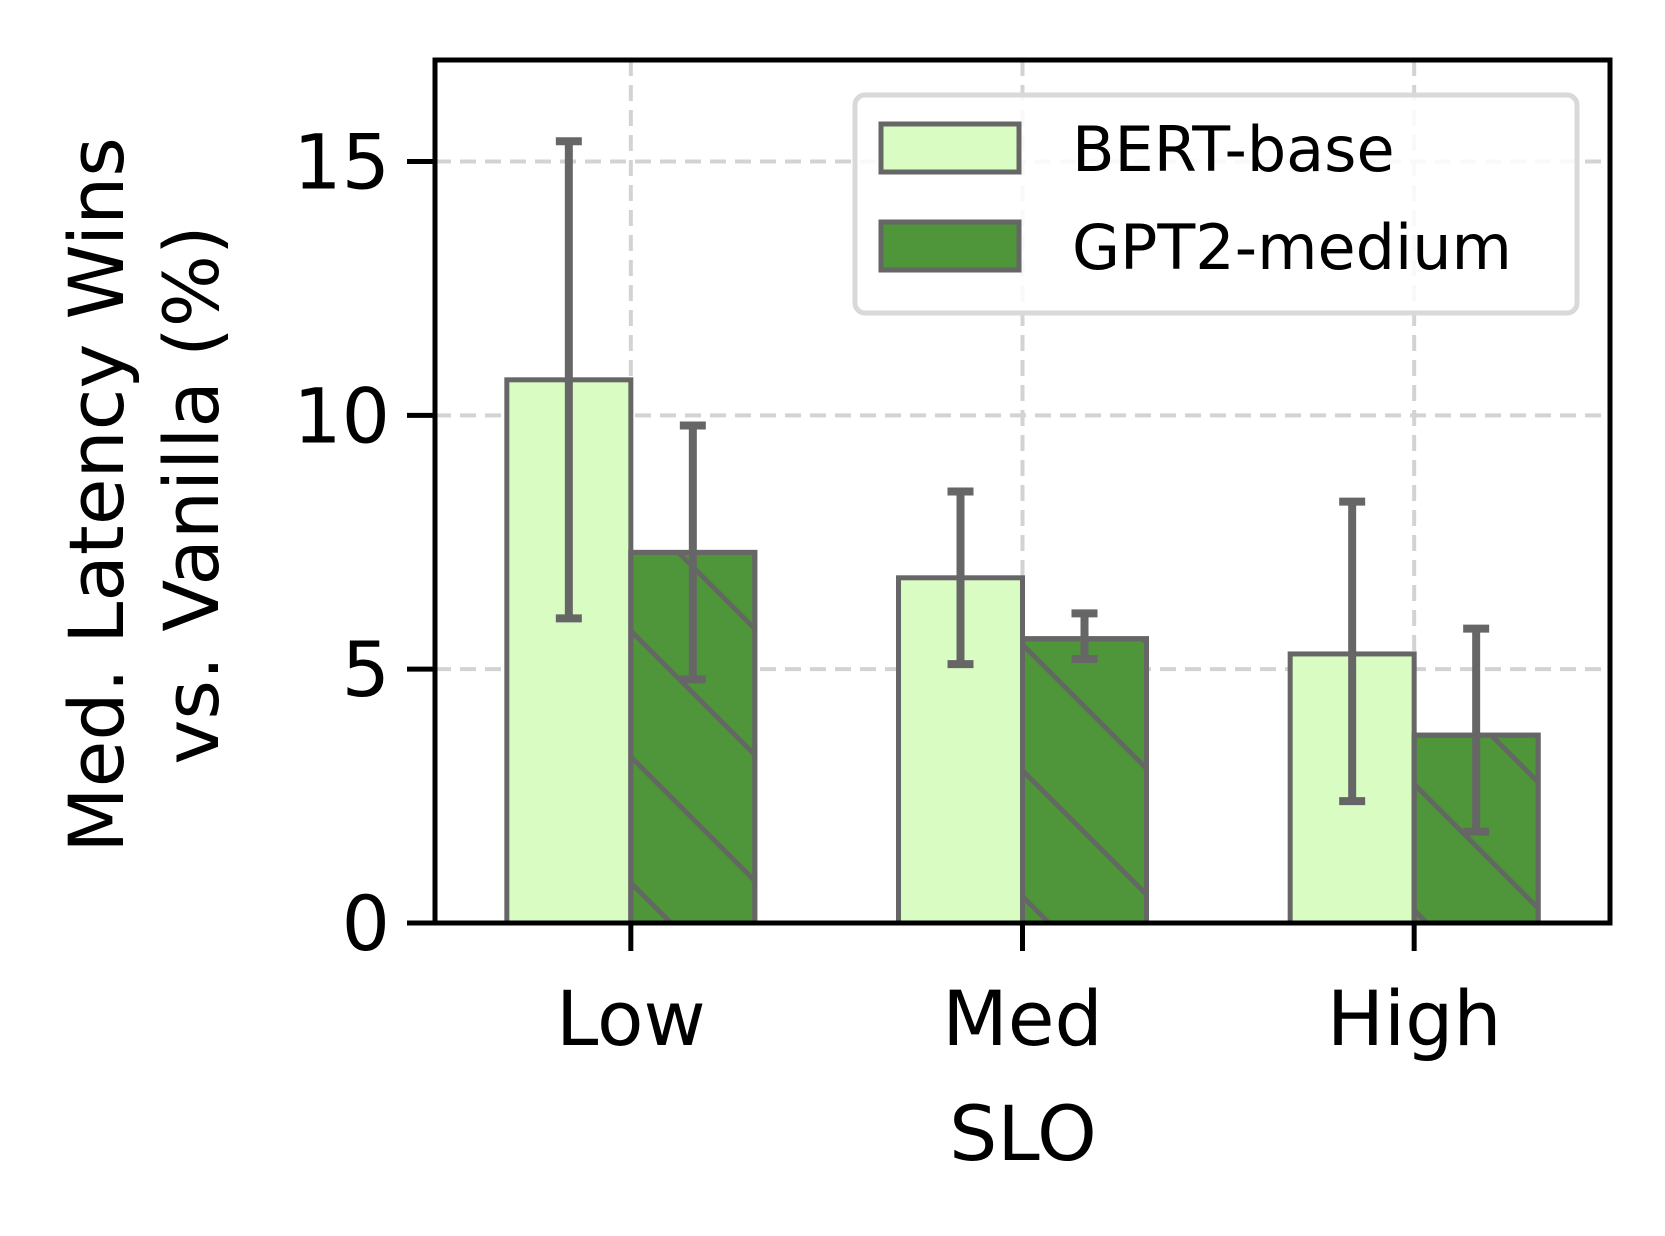 This screenshot has height=1236, width=1665. I want to click on x-axis-title: SLO, so click(1023, 1133).